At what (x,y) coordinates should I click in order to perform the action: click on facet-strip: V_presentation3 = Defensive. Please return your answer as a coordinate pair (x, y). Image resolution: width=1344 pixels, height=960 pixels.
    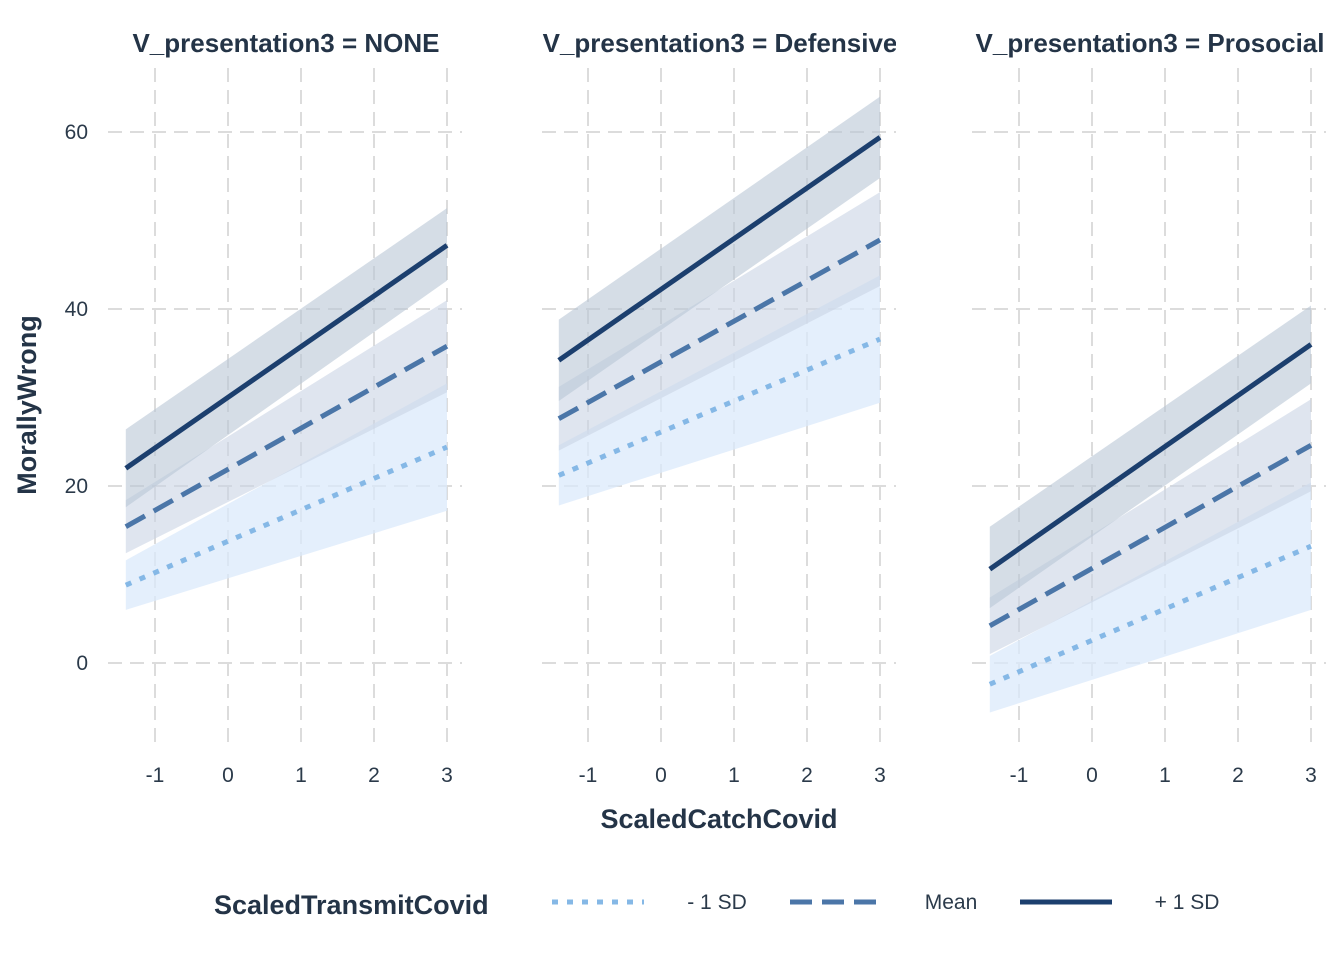
    Looking at the image, I should click on (720, 43).